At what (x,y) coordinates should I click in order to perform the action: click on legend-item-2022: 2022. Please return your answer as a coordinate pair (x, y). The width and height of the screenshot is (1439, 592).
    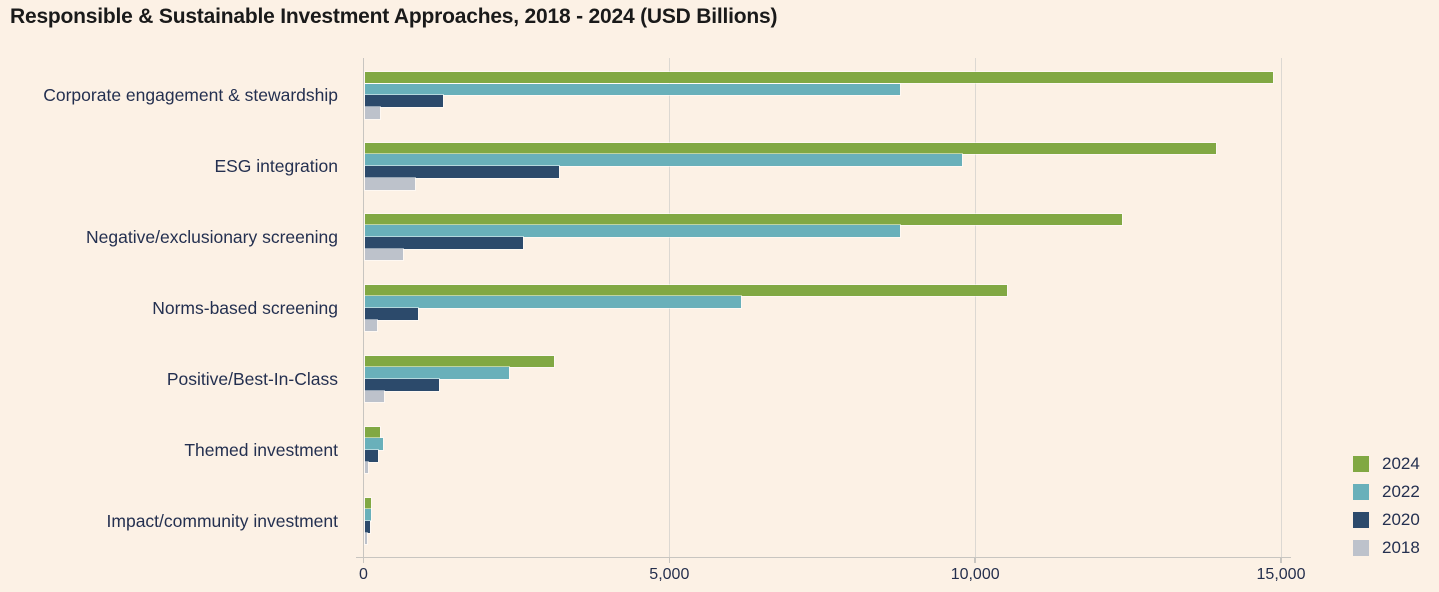
    Looking at the image, I should click on (1386, 492).